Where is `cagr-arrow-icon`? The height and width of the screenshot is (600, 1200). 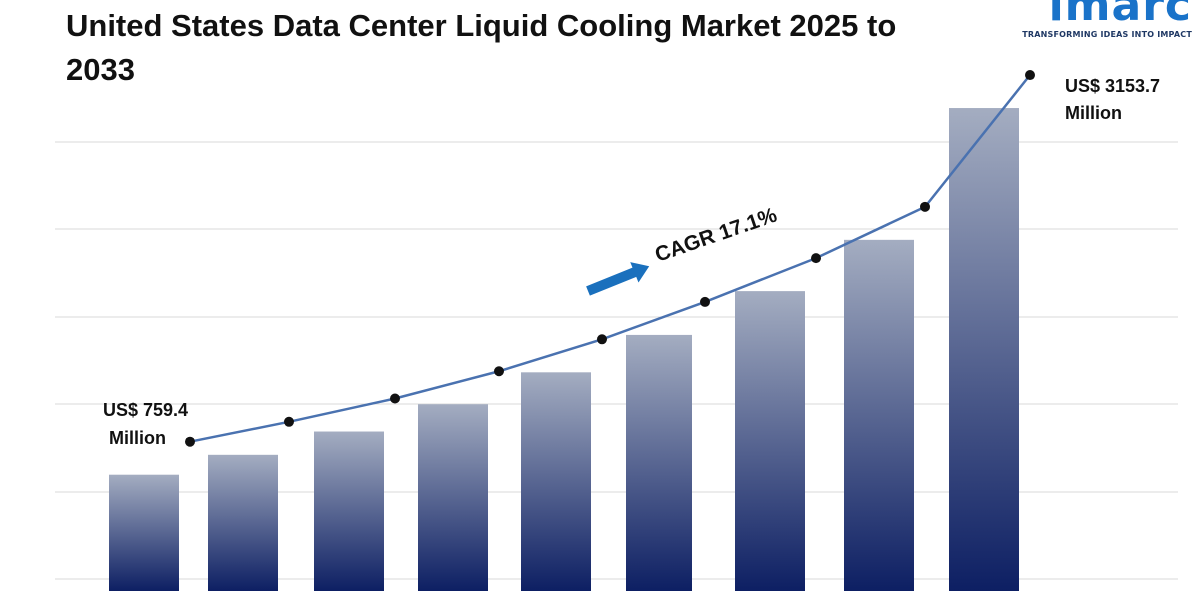 cagr-arrow-icon is located at coordinates (618, 279).